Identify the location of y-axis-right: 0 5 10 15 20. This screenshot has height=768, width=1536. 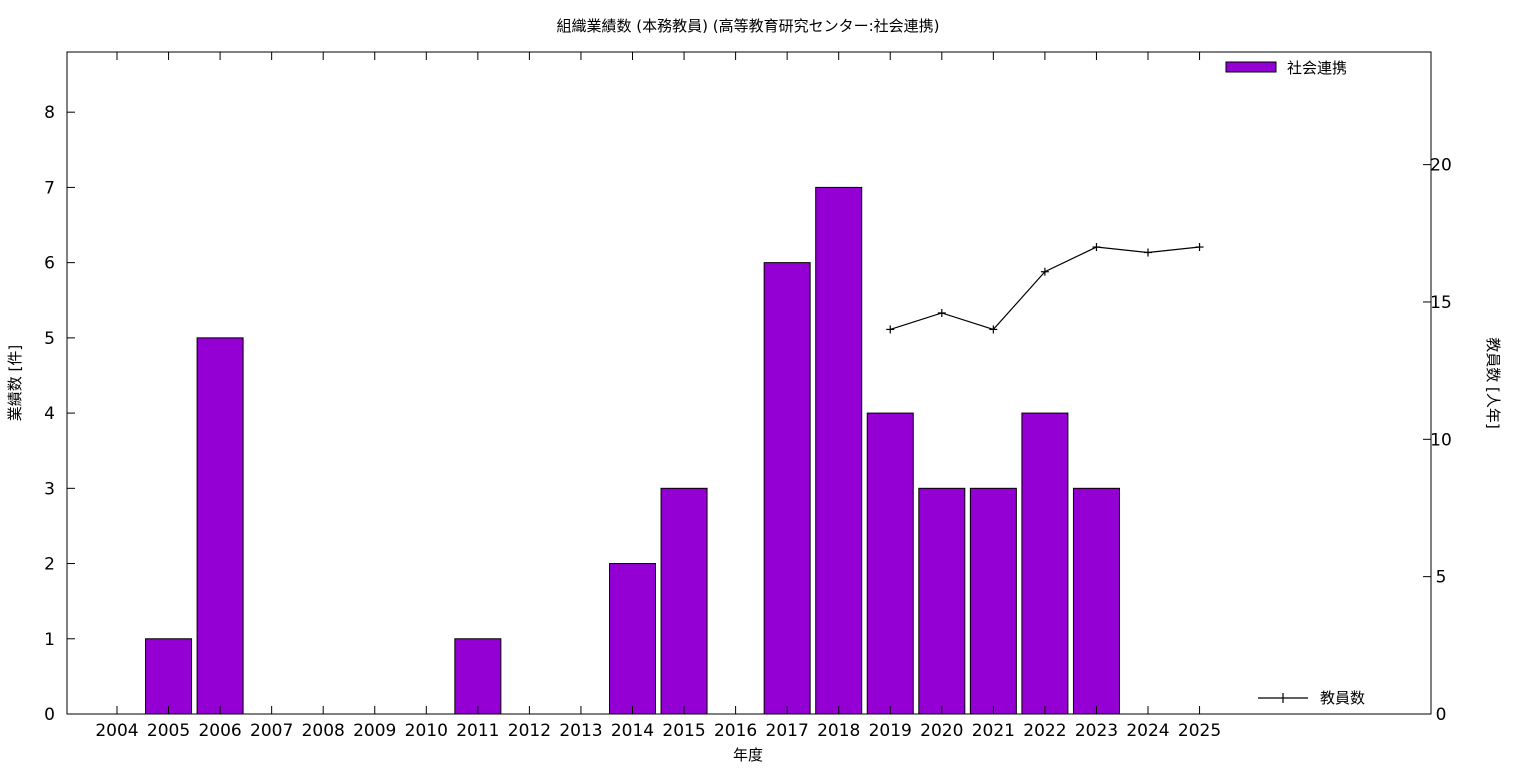
(1437, 440).